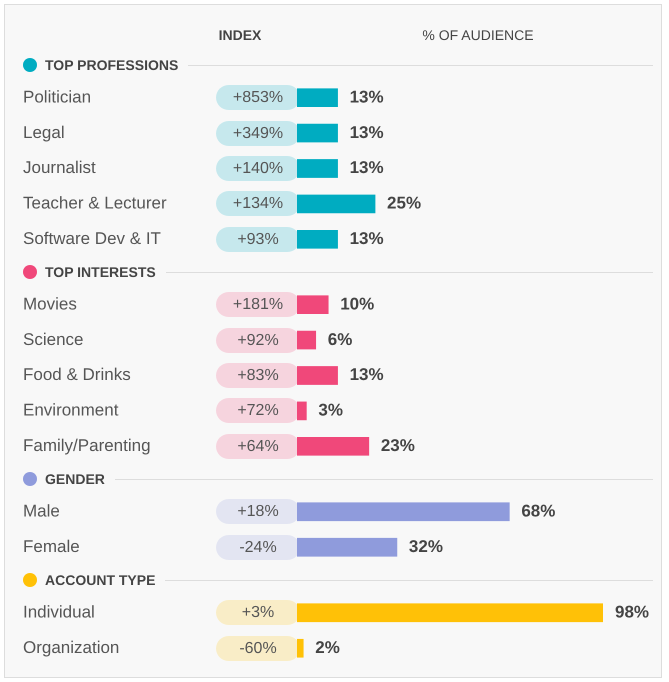 Image resolution: width=669 pixels, height=682 pixels. I want to click on y-tick-label: Organization, so click(71, 647).